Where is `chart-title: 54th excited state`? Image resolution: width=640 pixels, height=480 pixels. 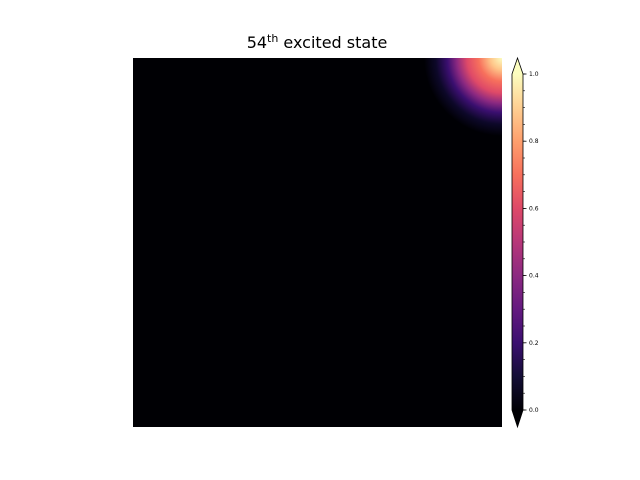
chart-title: 54th excited state is located at coordinates (317, 42).